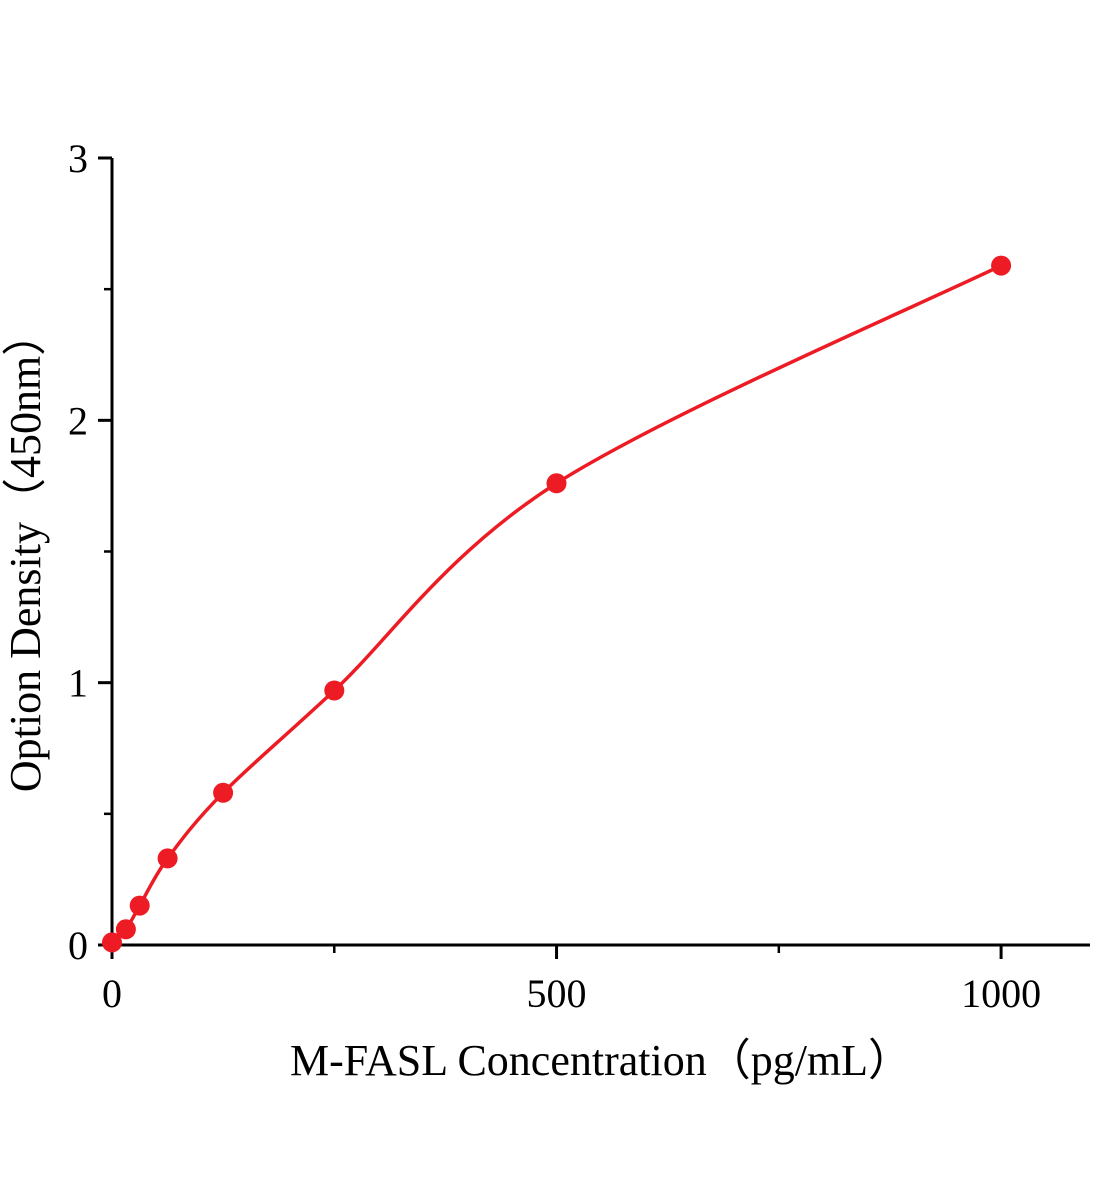 The image size is (1104, 1200). What do you see at coordinates (78, 420) in the screenshot?
I see `y-tick-label: 2` at bounding box center [78, 420].